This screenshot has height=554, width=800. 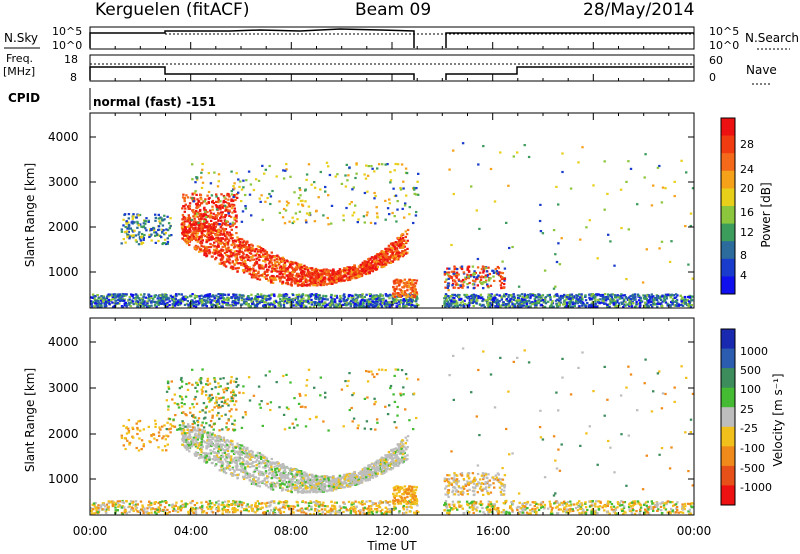 I want to click on nsky-label: N.Sky, so click(x=21, y=38).